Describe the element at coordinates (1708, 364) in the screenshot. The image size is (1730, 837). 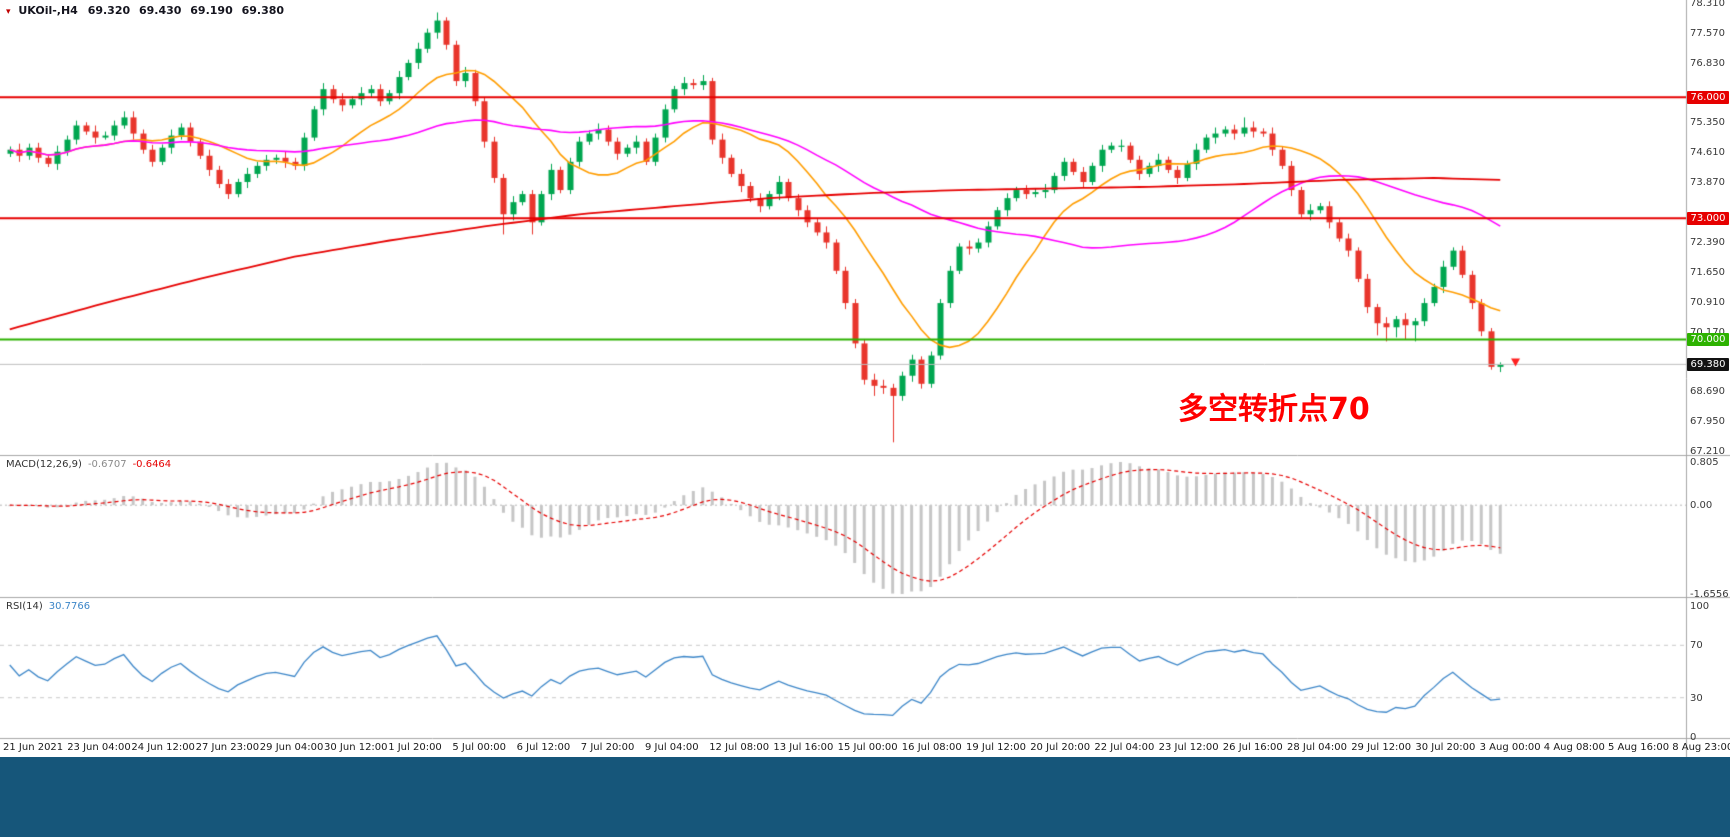
I see `price-level-marker: 69.380` at that location.